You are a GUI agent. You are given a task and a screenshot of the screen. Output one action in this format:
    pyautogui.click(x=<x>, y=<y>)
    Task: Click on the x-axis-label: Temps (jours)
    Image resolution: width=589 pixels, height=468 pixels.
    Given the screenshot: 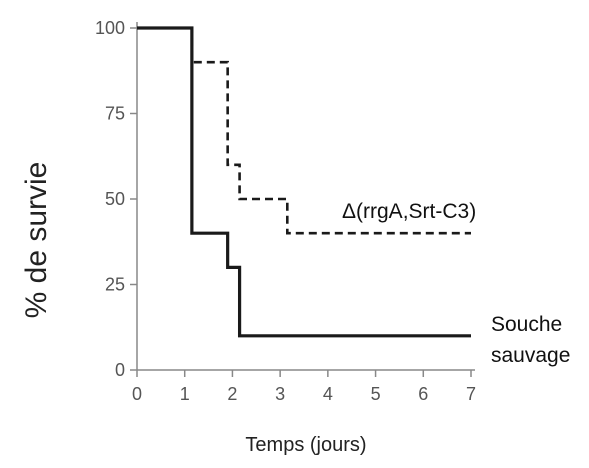 What is the action you would take?
    pyautogui.click(x=305, y=445)
    